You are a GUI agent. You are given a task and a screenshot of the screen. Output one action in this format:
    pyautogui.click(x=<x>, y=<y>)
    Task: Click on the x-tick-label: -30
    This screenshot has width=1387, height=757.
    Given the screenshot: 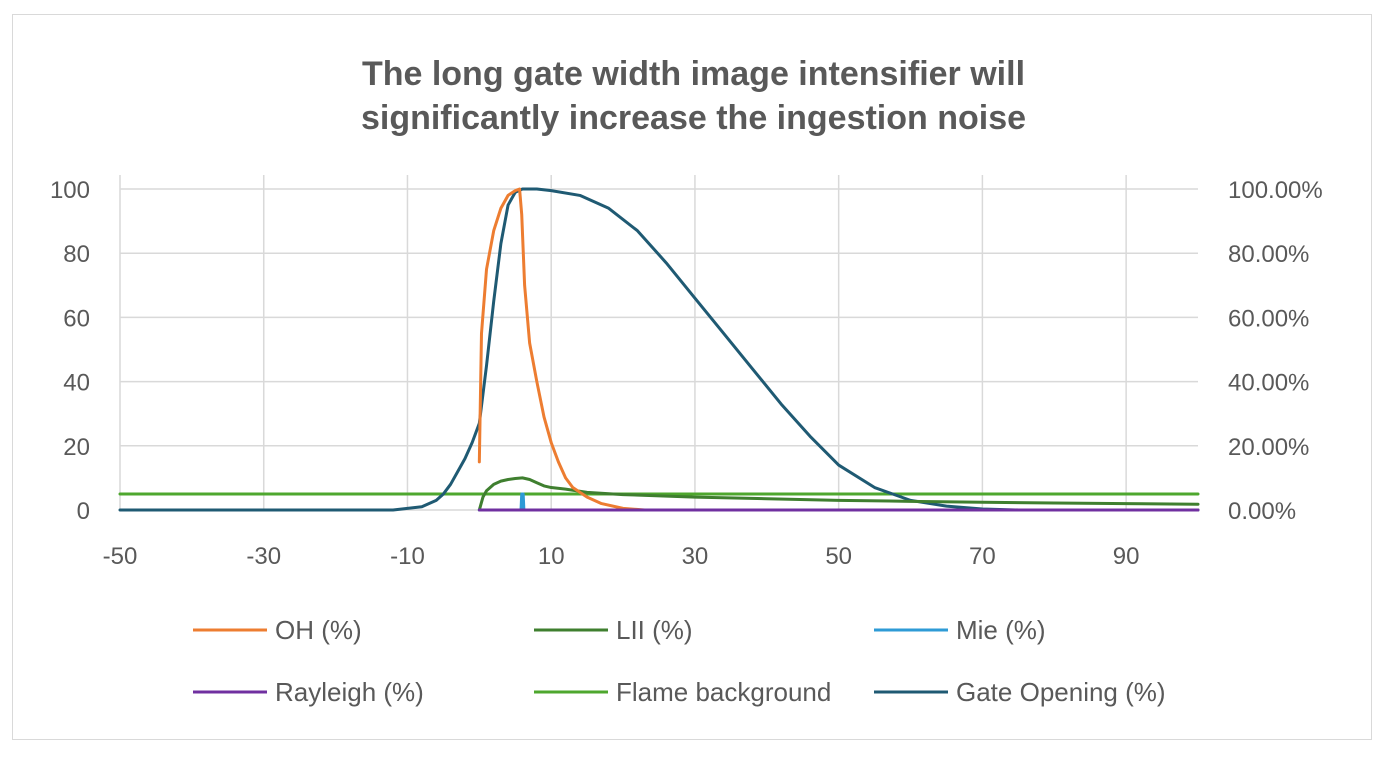 What is the action you would take?
    pyautogui.click(x=263, y=556)
    